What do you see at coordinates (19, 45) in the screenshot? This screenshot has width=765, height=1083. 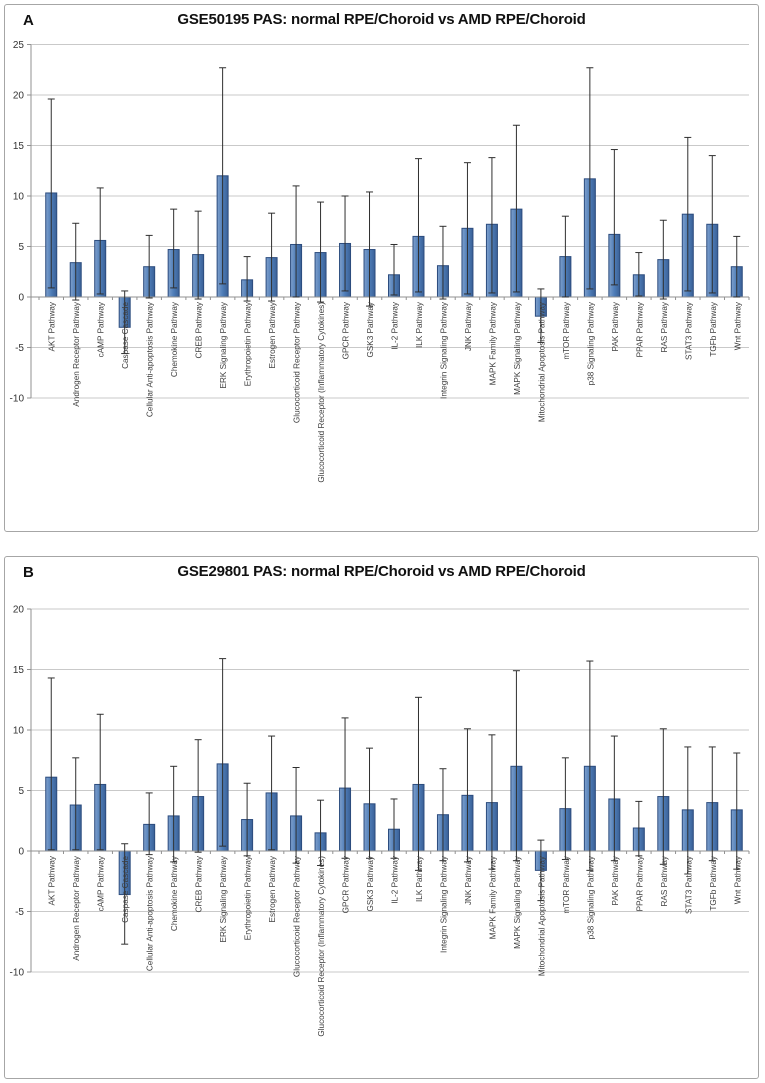 I see `y-tick-label: 25` at bounding box center [19, 45].